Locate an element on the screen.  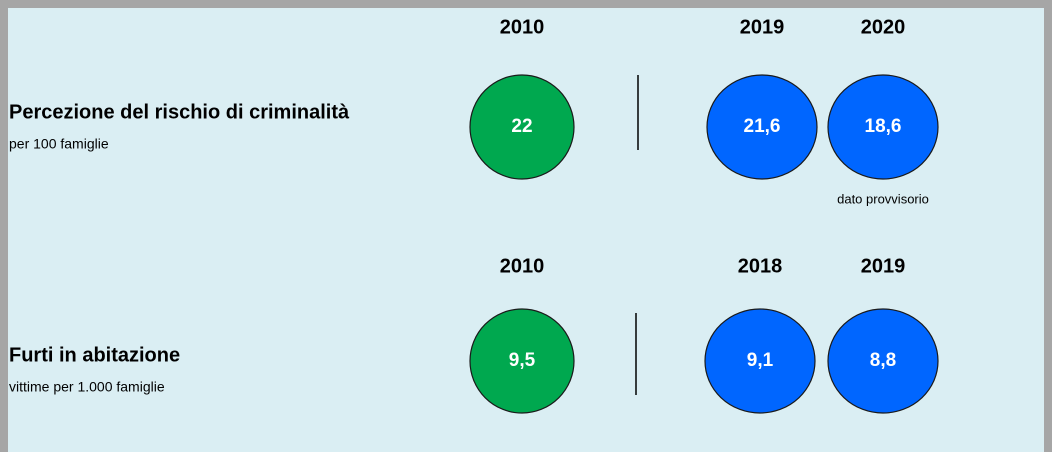
value-label: 21,6 is located at coordinates (762, 126).